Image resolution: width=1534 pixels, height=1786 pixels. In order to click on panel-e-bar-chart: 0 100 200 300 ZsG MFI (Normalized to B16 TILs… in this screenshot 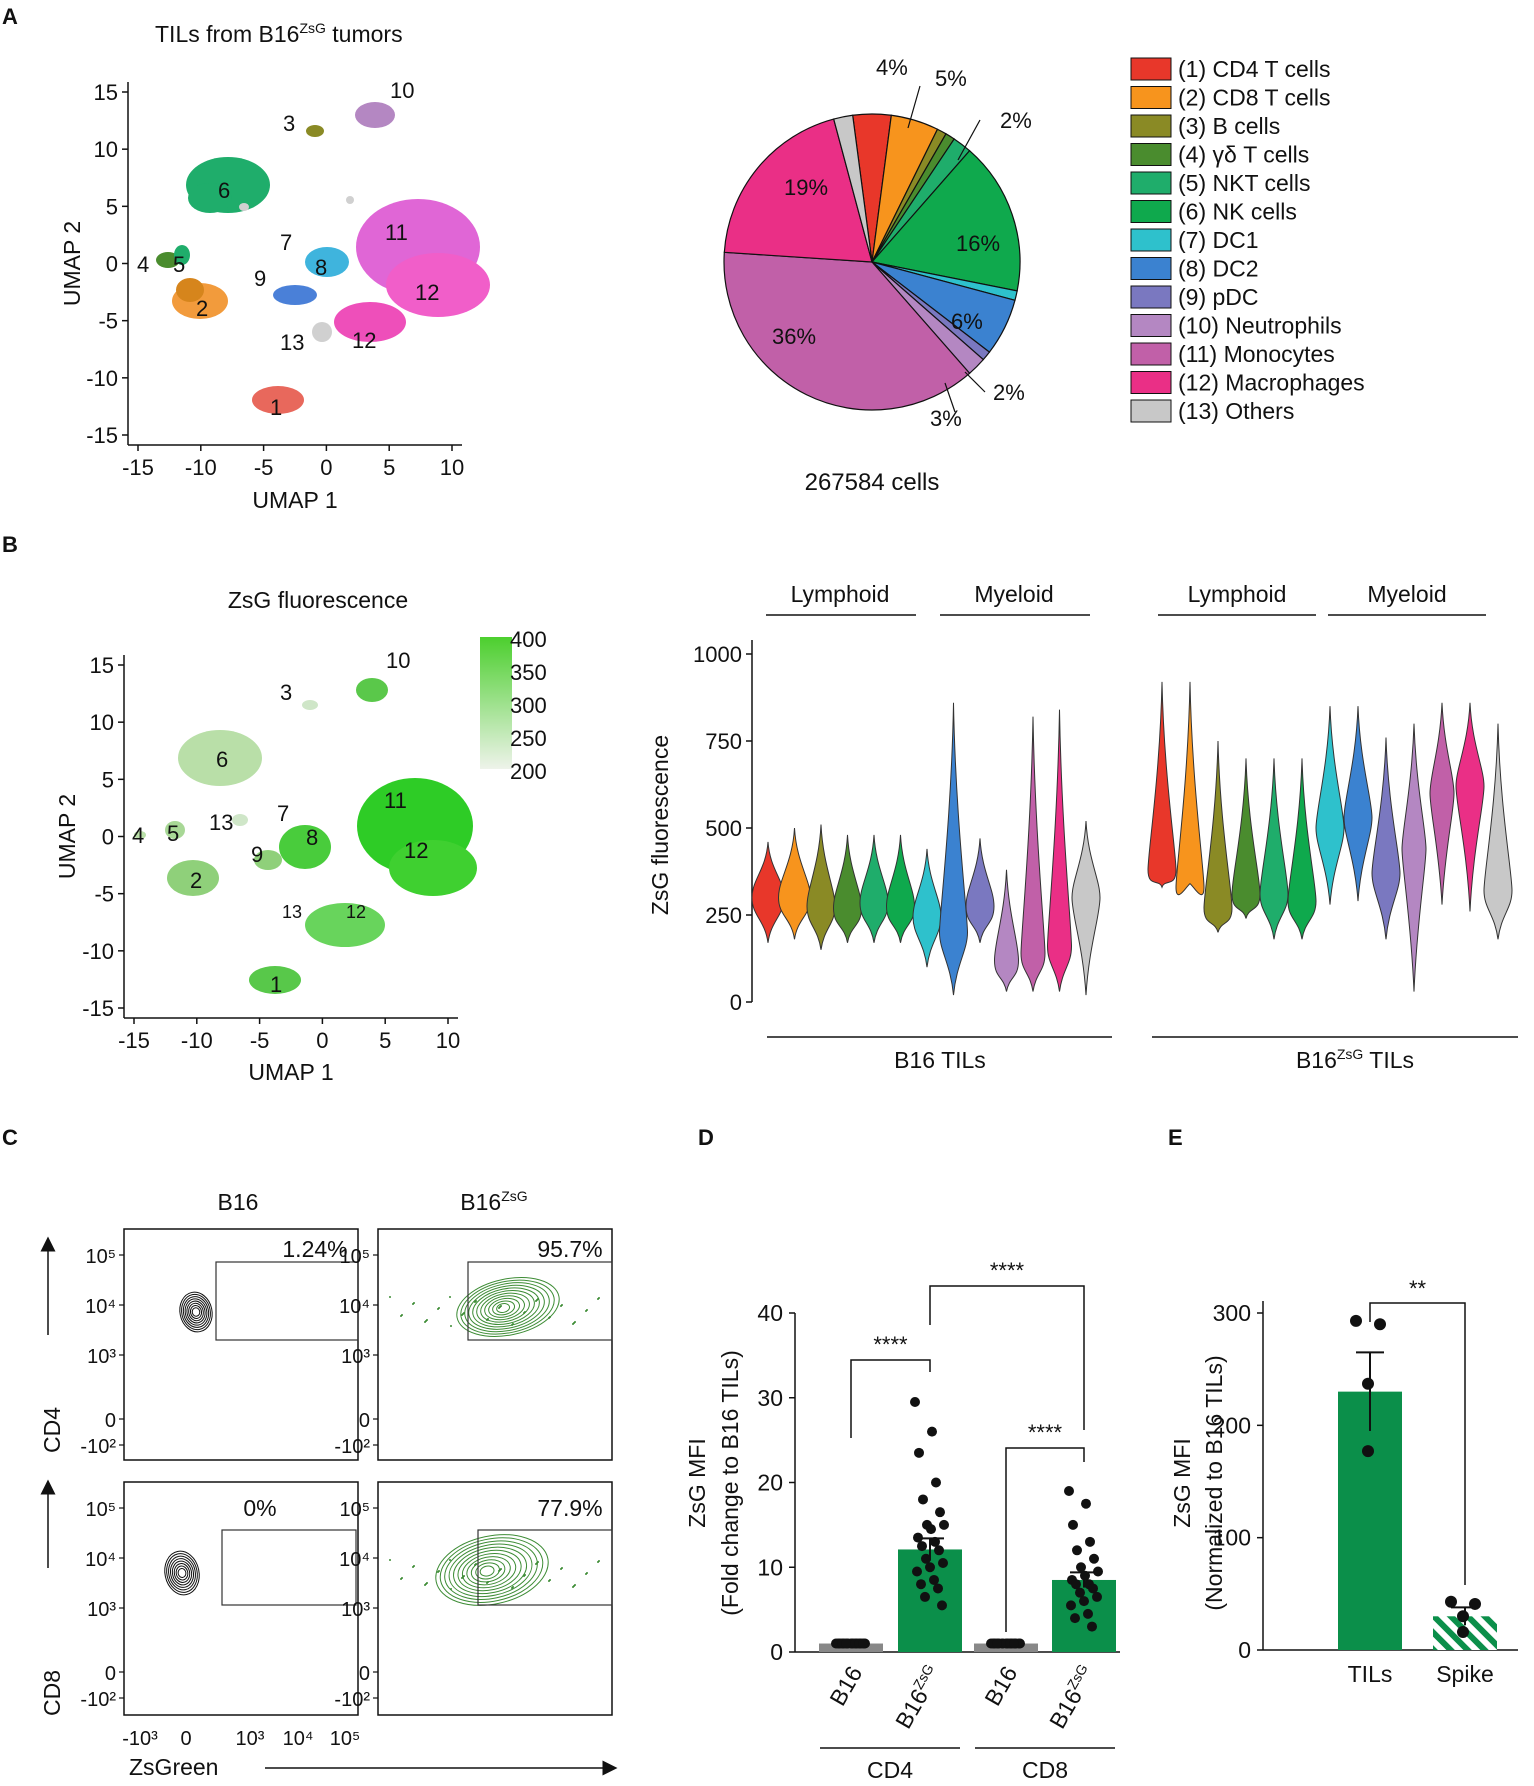, I will do `click(1343, 1481)`.